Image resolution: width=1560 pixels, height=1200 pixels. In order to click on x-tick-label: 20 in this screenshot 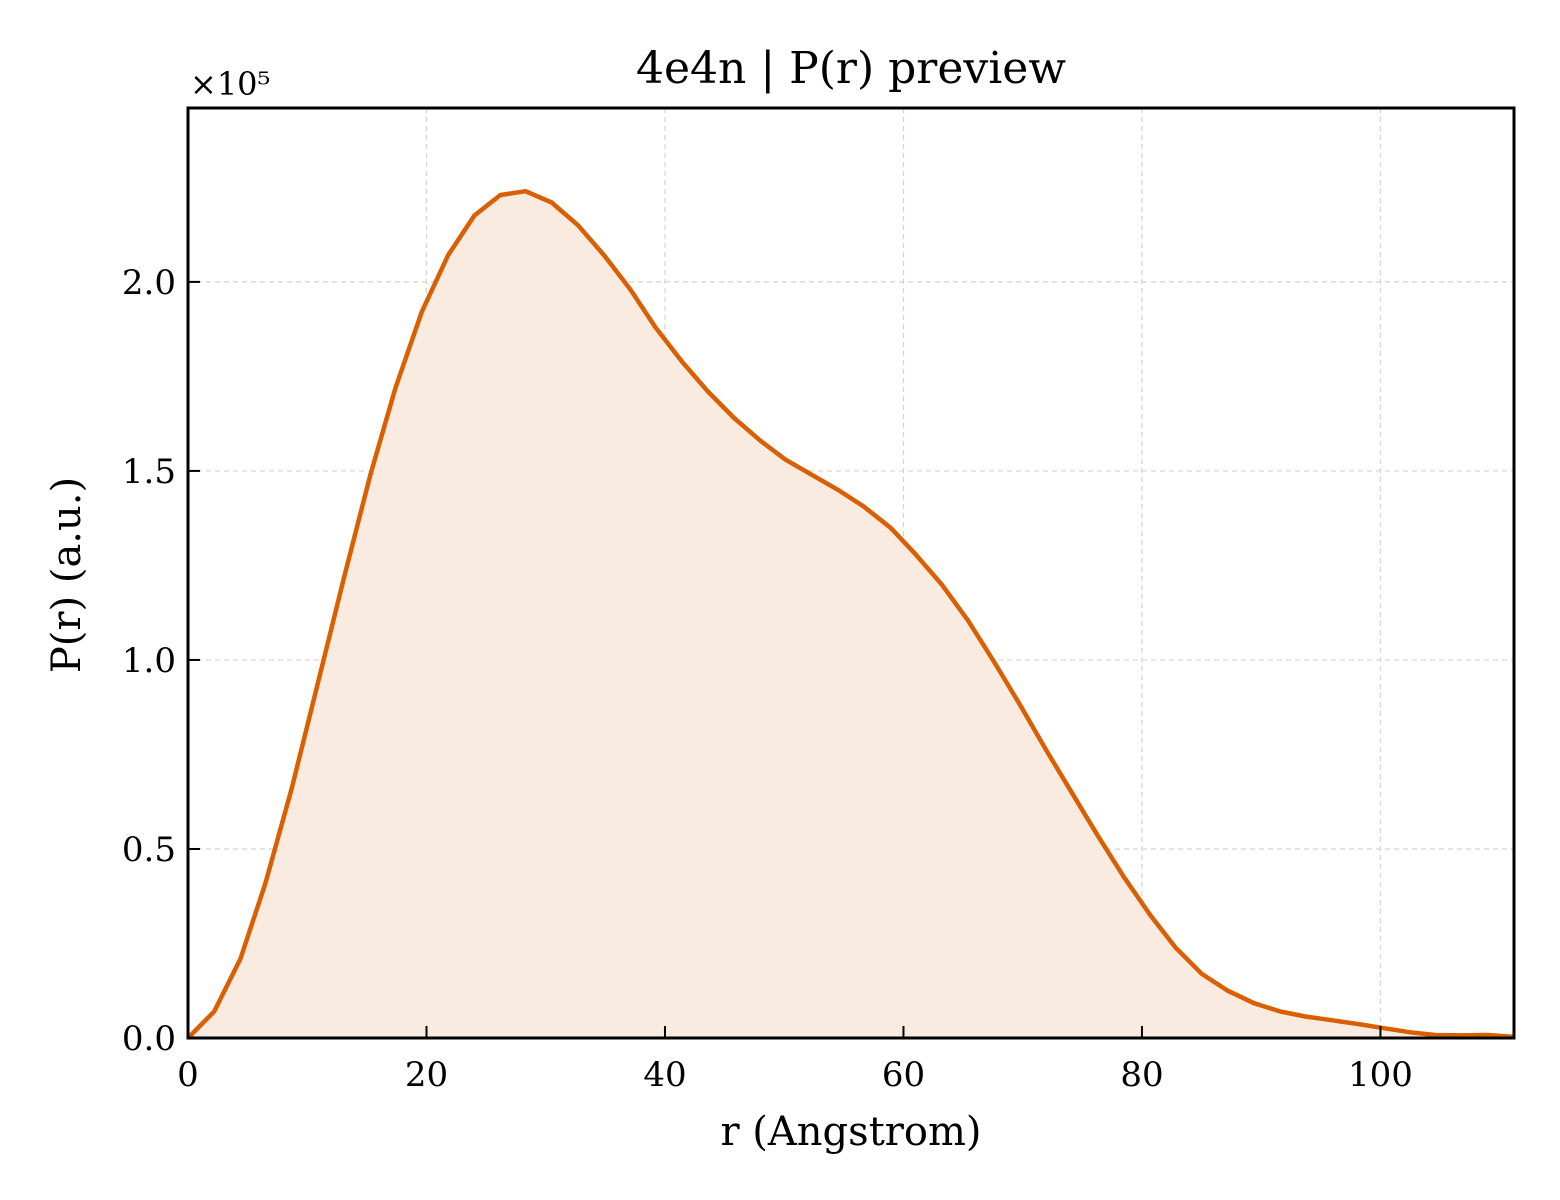, I will do `click(426, 1075)`.